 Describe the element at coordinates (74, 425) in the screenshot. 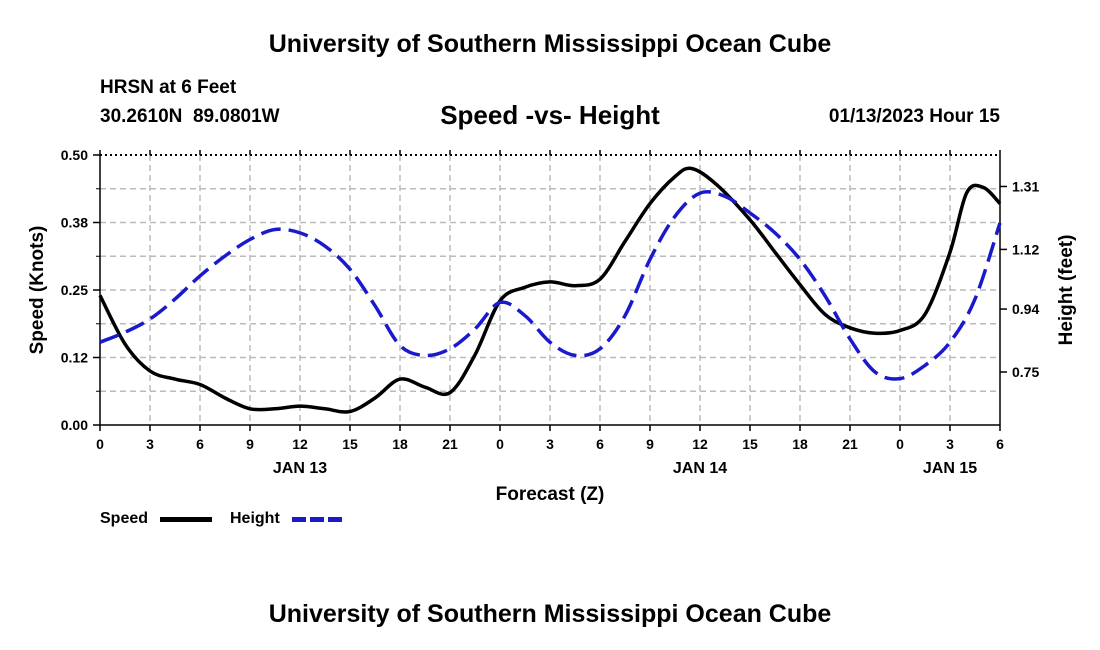

I see `y-left-tick-label: 0.00` at that location.